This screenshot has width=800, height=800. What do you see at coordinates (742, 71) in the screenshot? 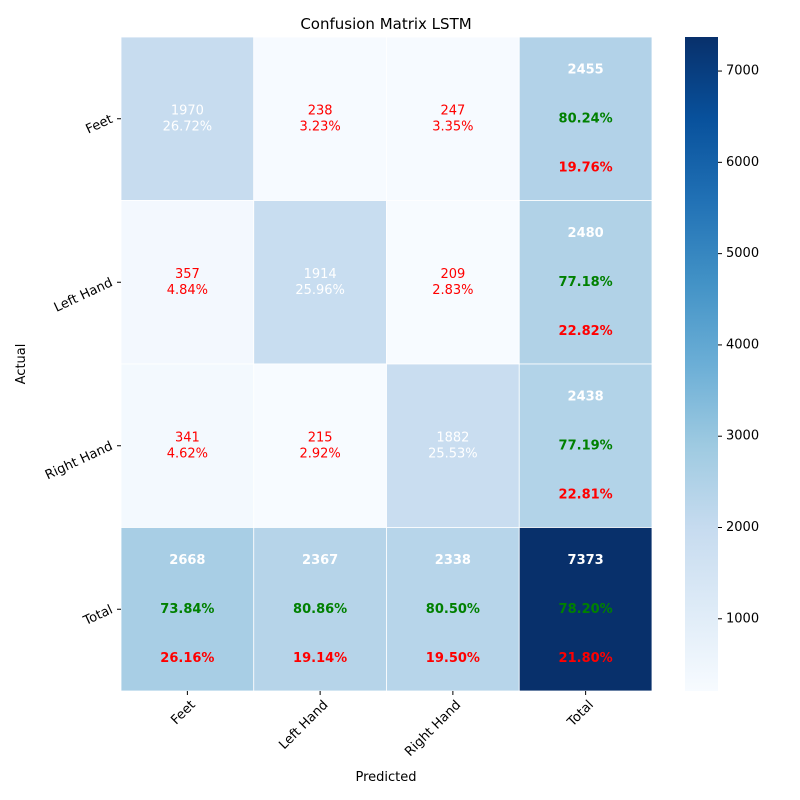
I see `colorbar-tick-label: 7000` at bounding box center [742, 71].